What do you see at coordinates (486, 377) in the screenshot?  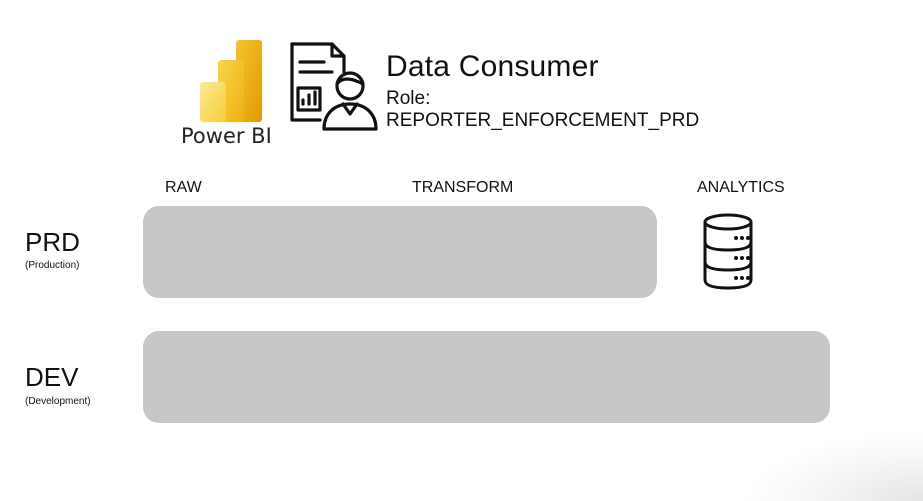 I see `dev-band` at bounding box center [486, 377].